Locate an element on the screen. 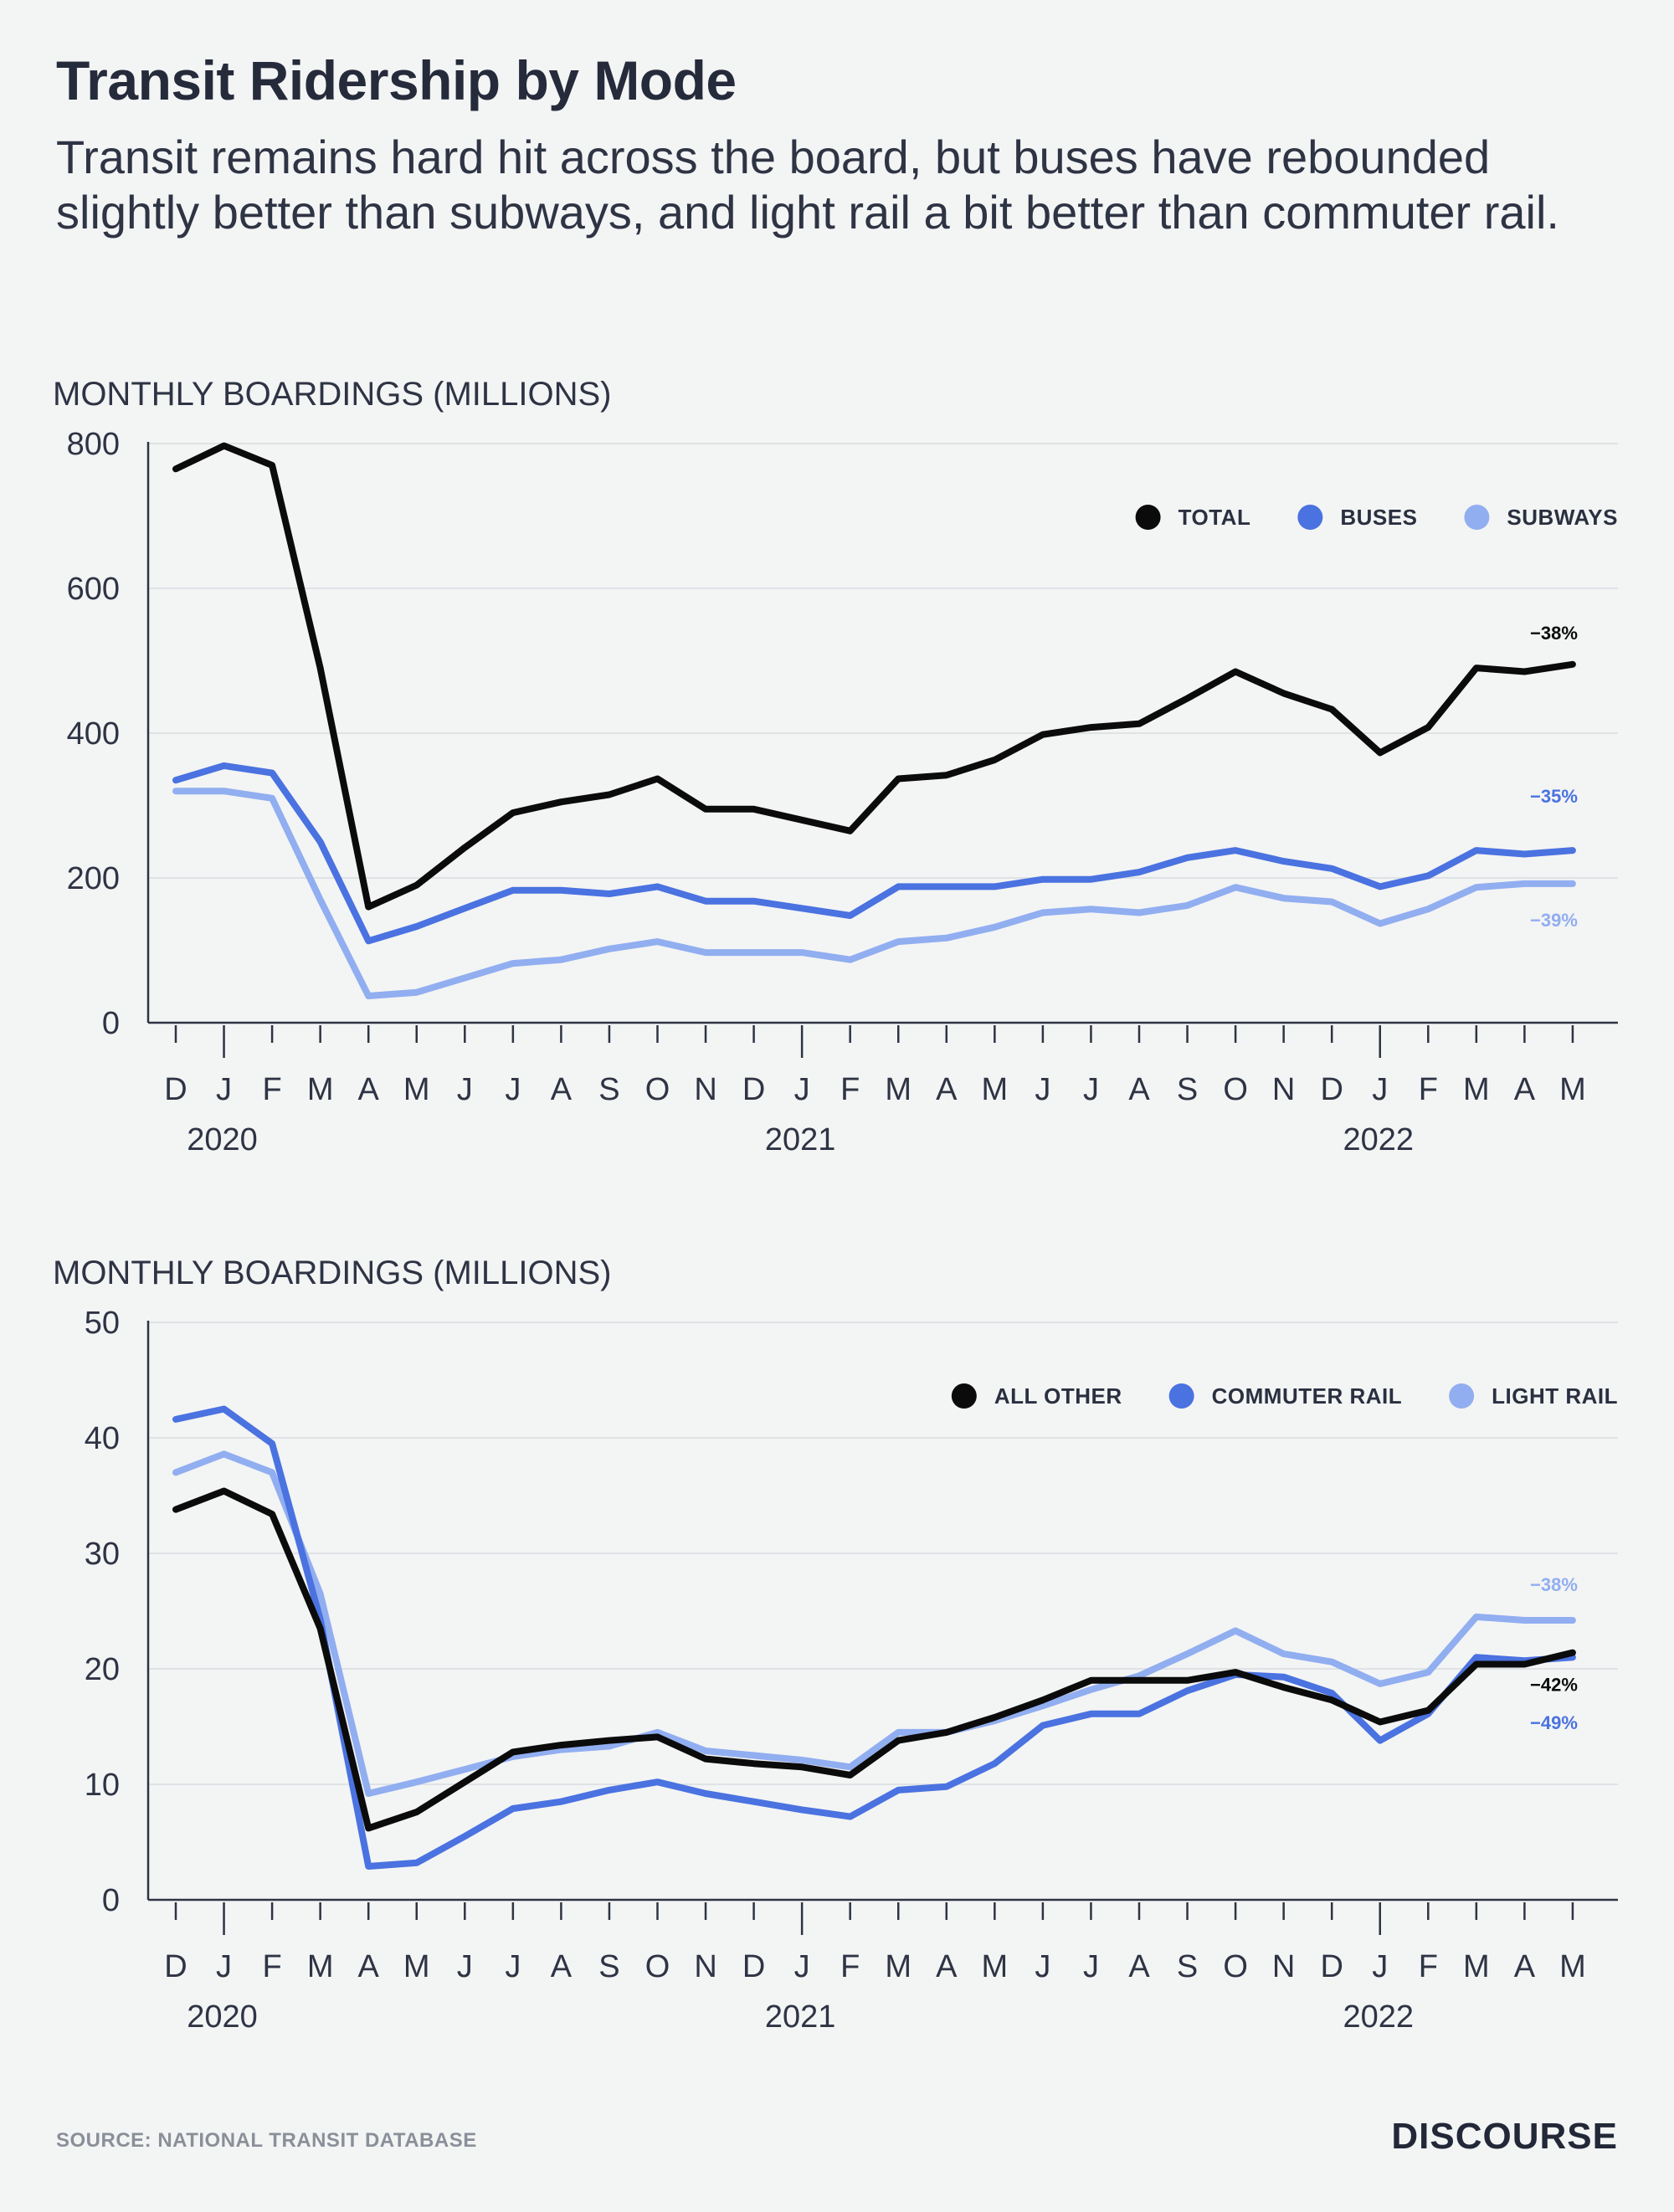 The image size is (1674, 2212). end-label: −49% is located at coordinates (1554, 1722).